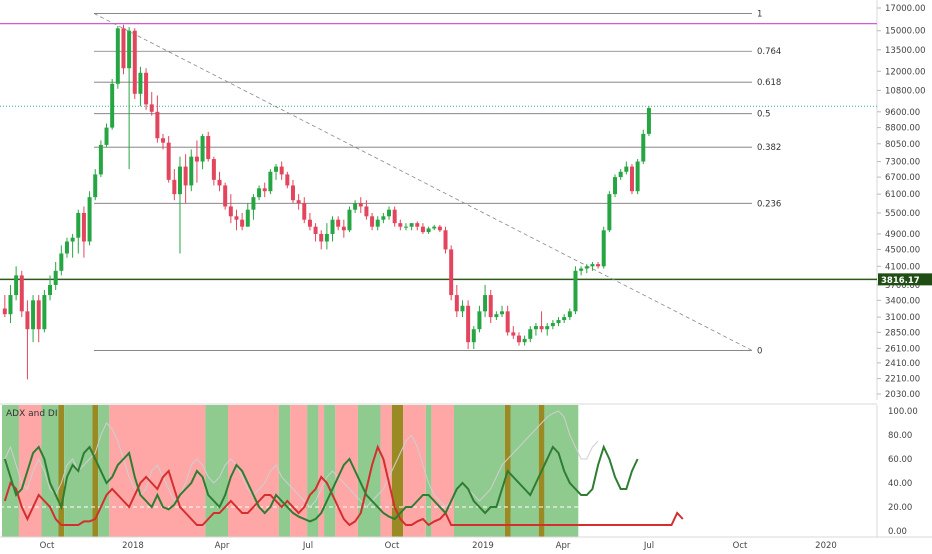 The image size is (932, 554). I want to click on price-tick-label: 2410.00, so click(902, 364).